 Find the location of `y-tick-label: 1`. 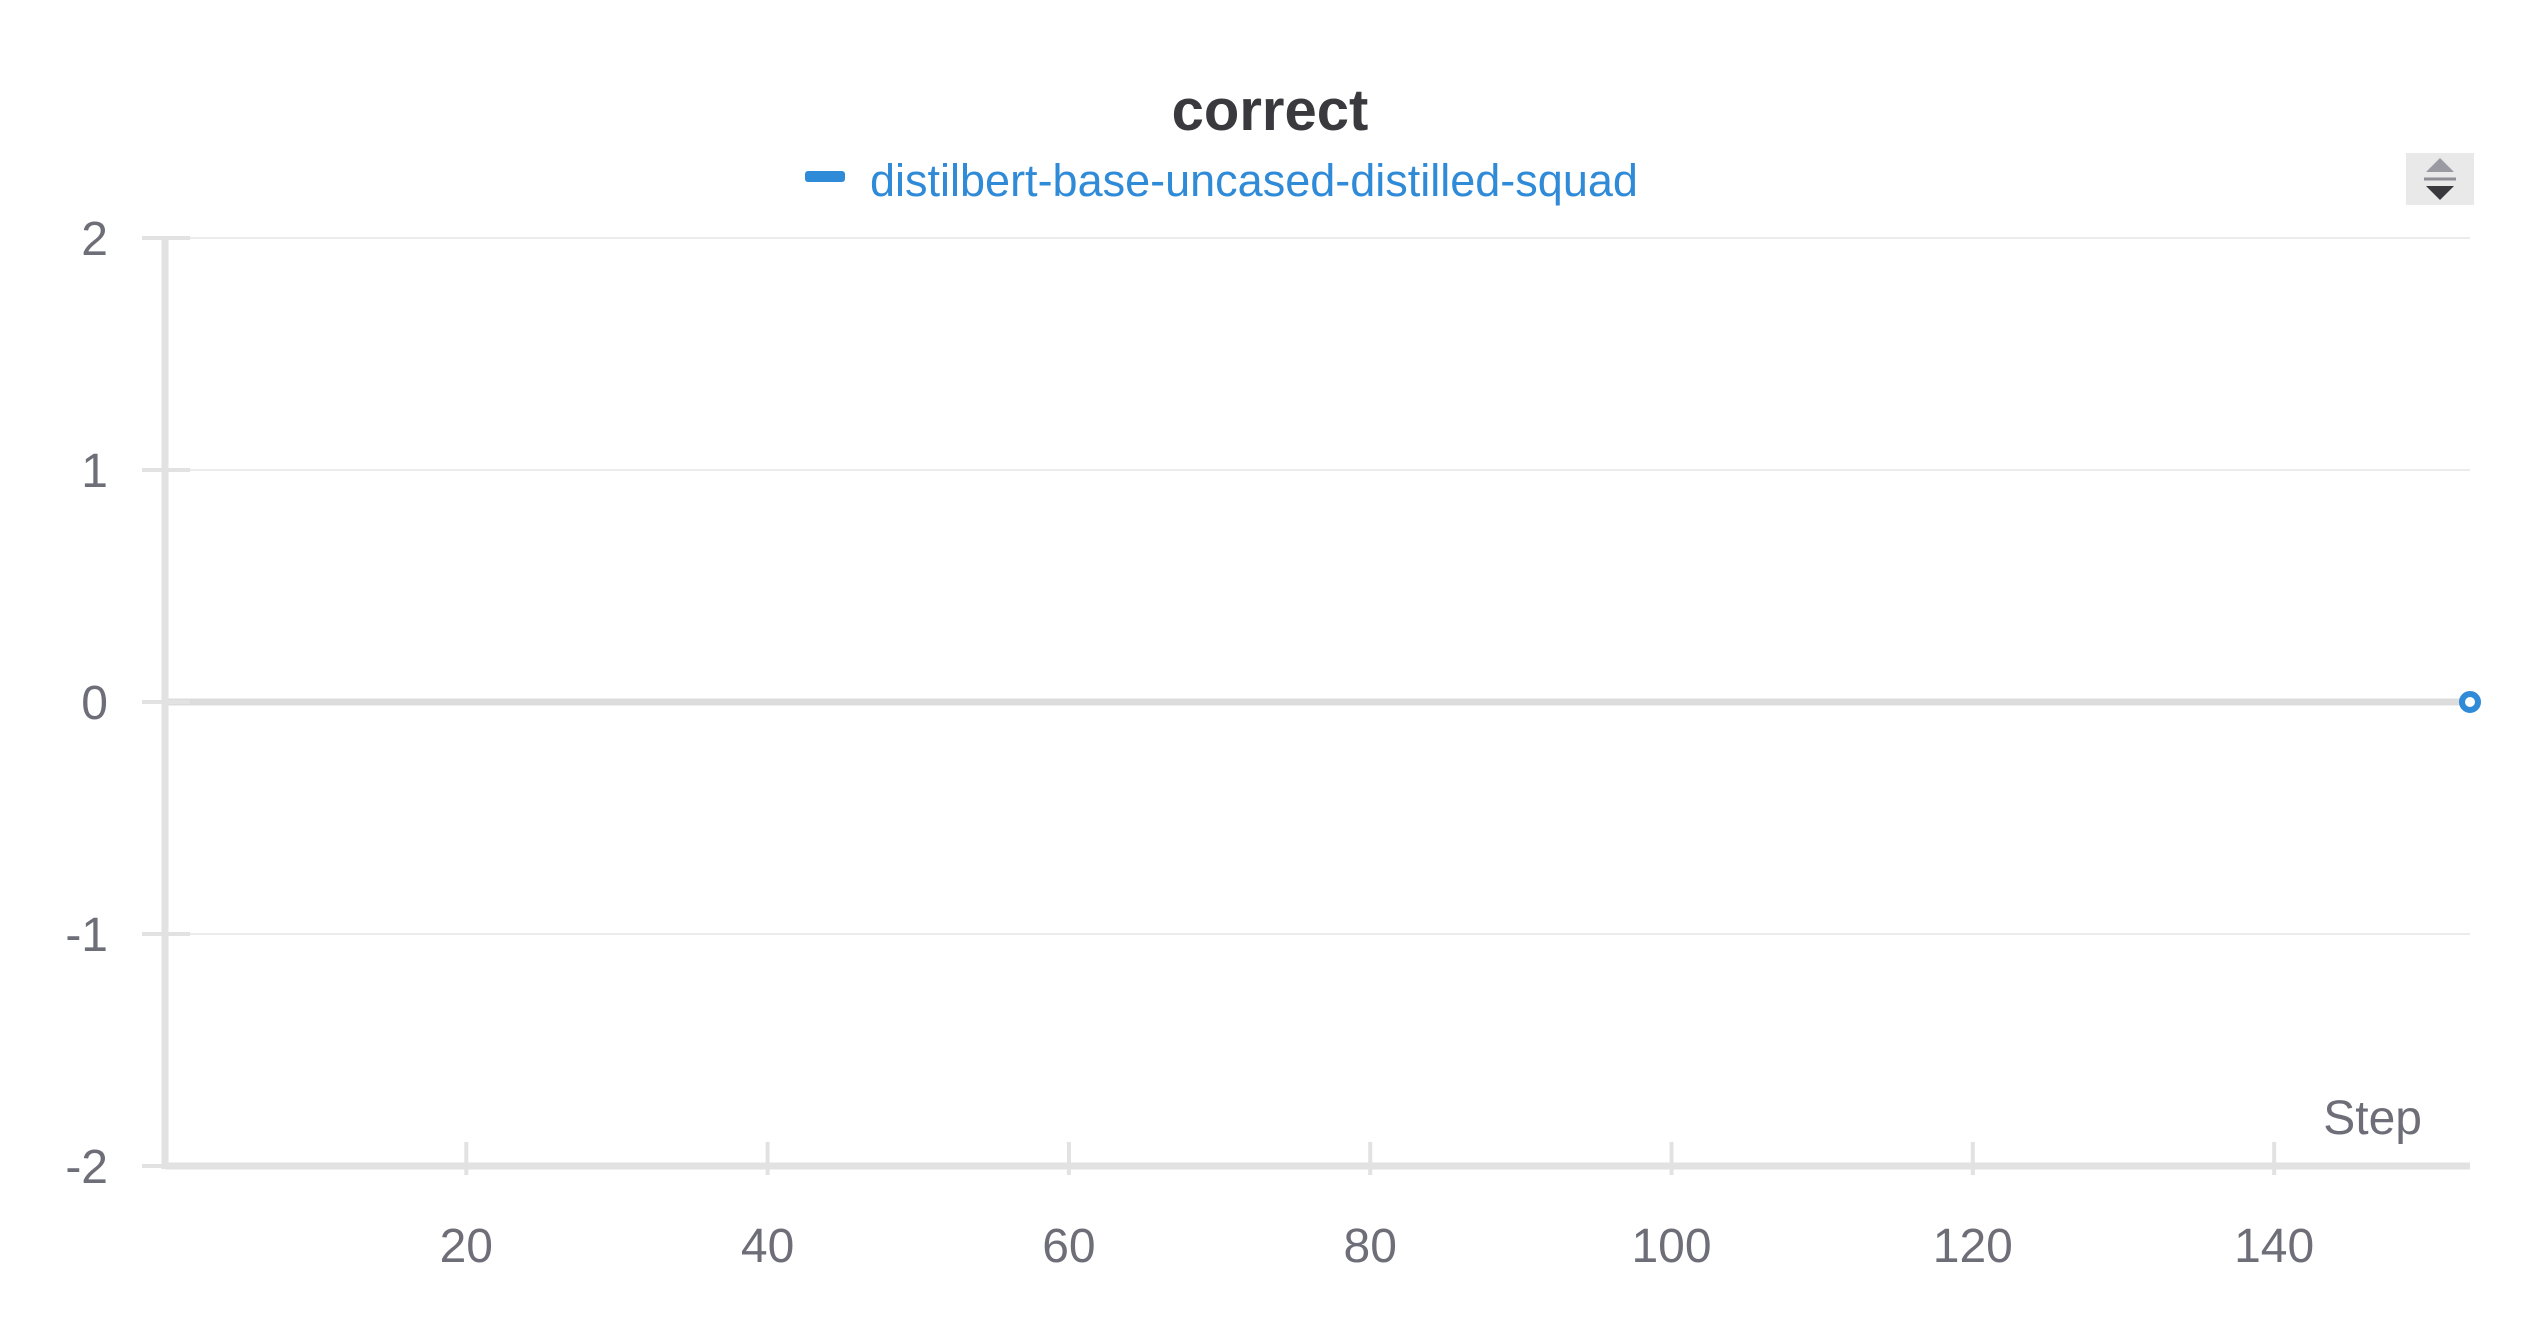

y-tick-label: 1 is located at coordinates (94, 471).